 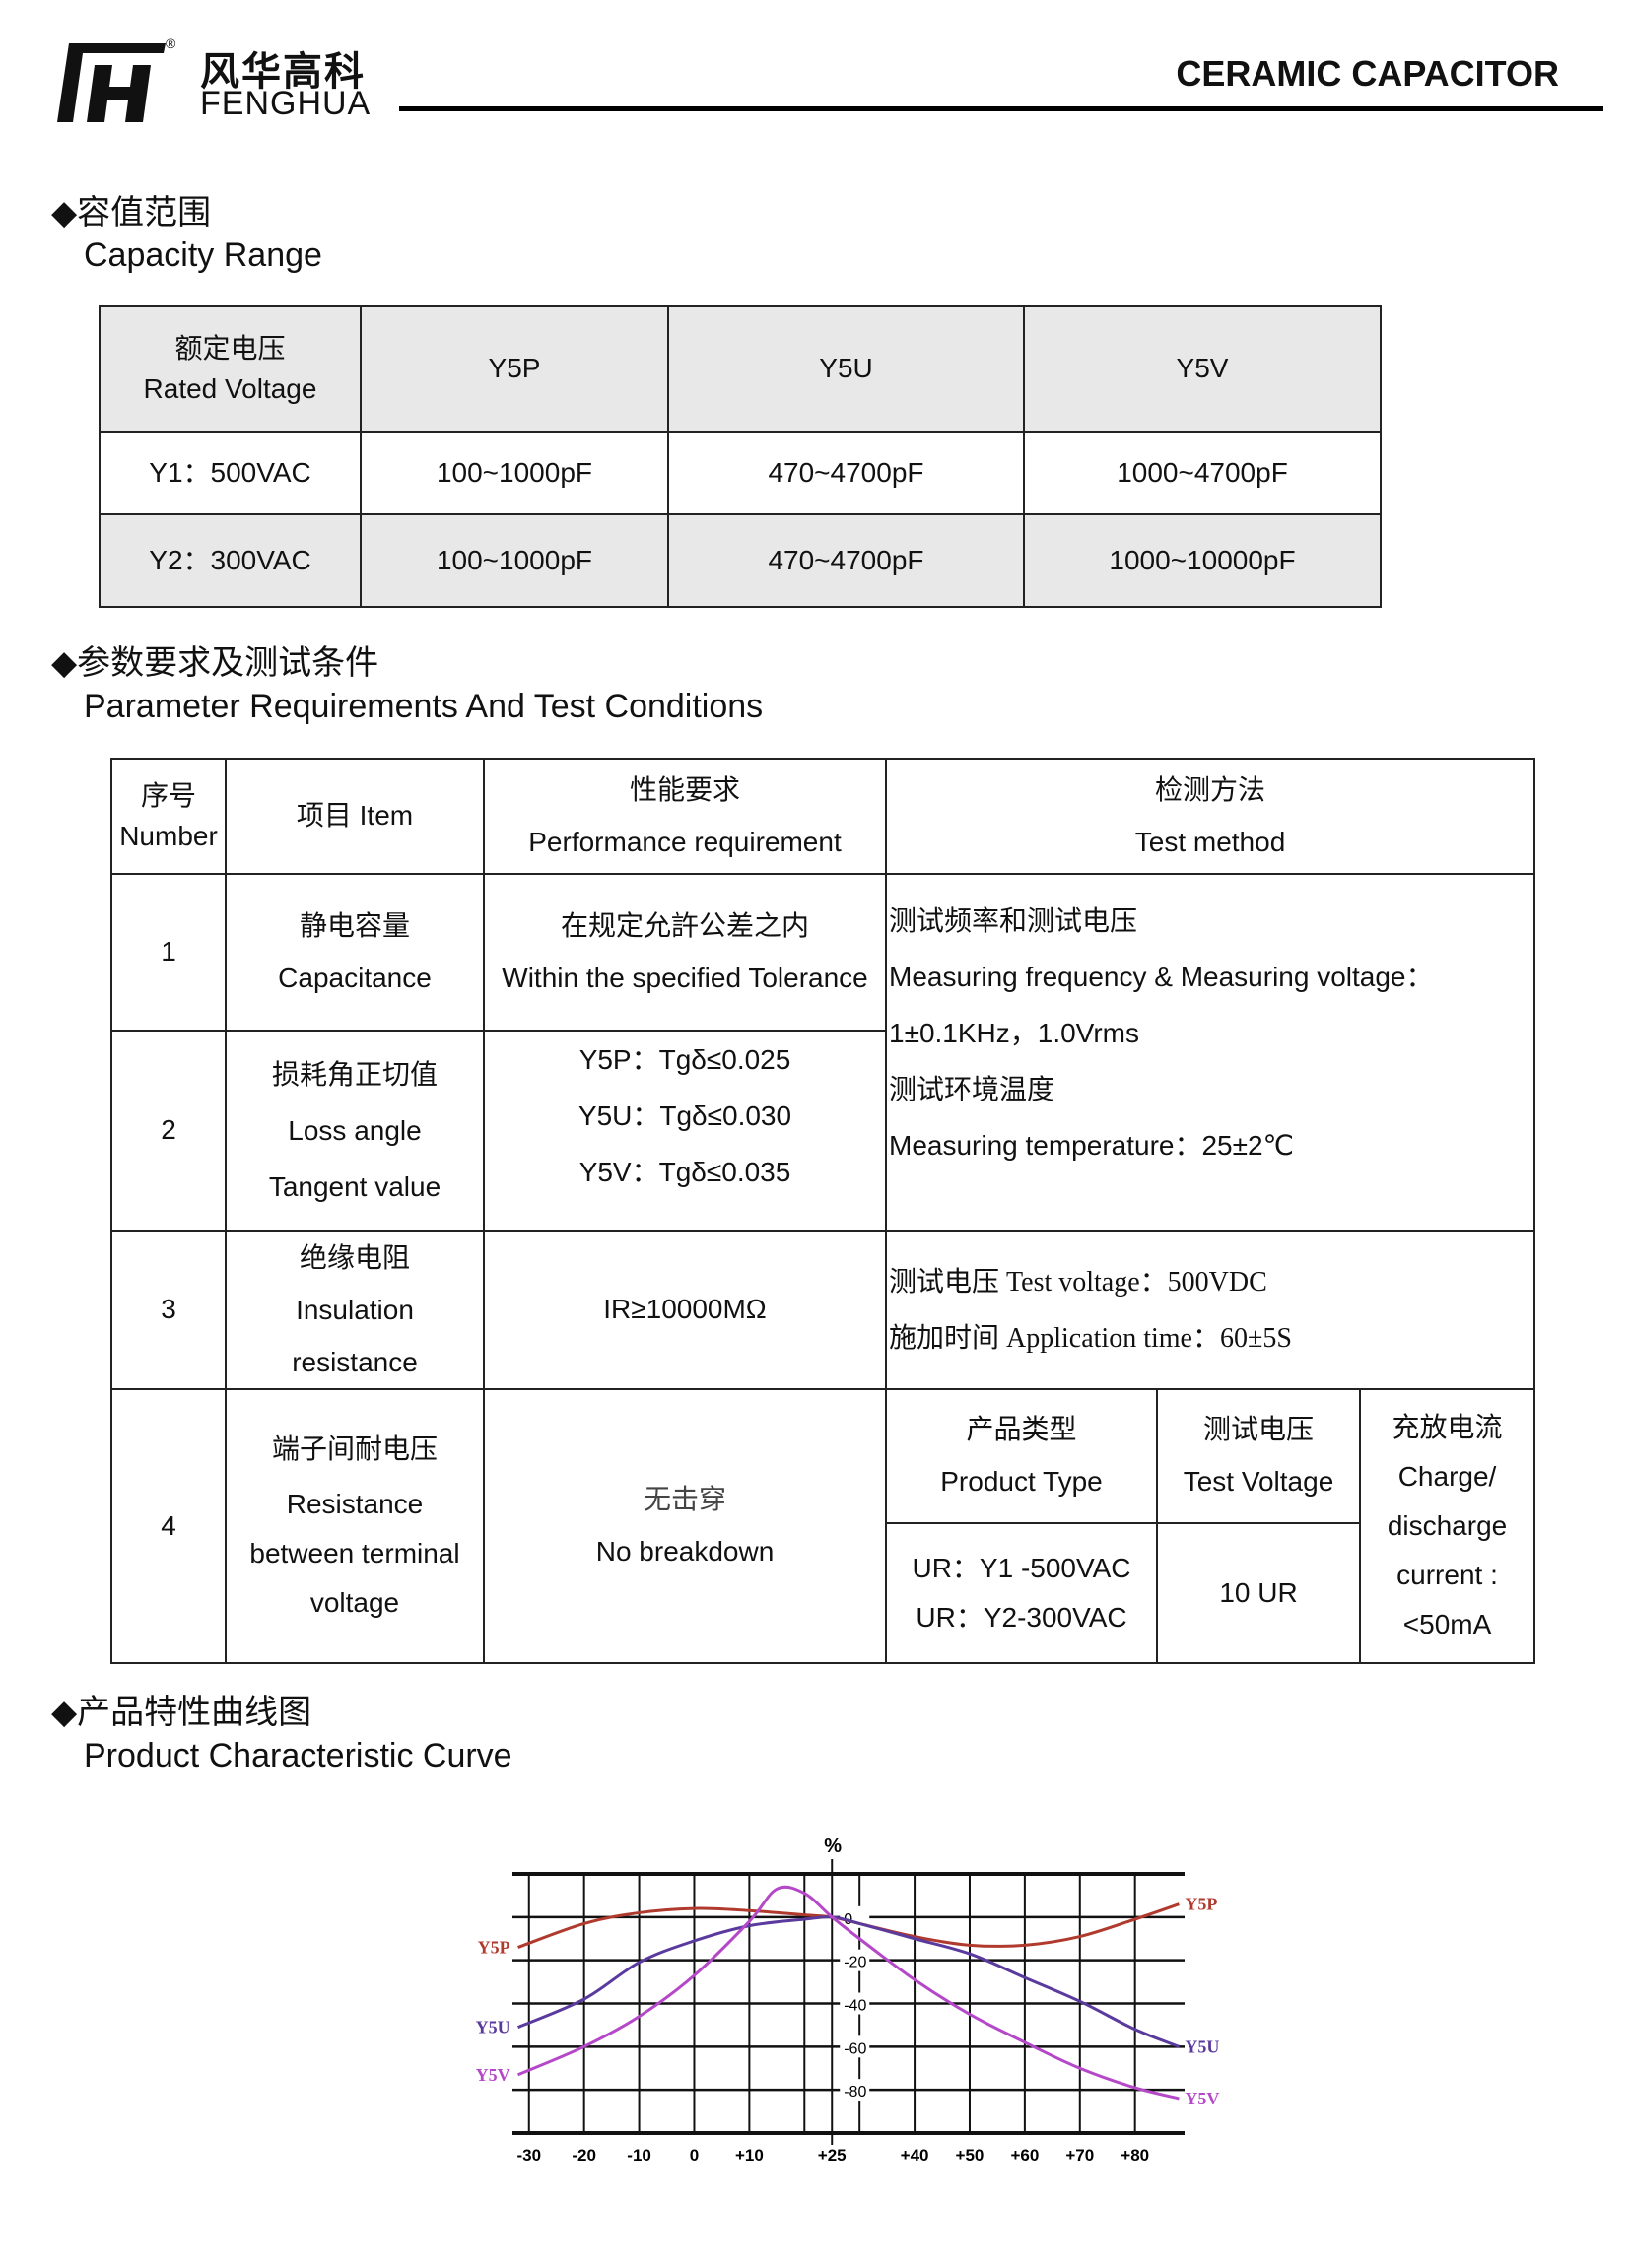 I want to click on method-line: 施加时间 Application time：60±5S, so click(x=1090, y=1338).